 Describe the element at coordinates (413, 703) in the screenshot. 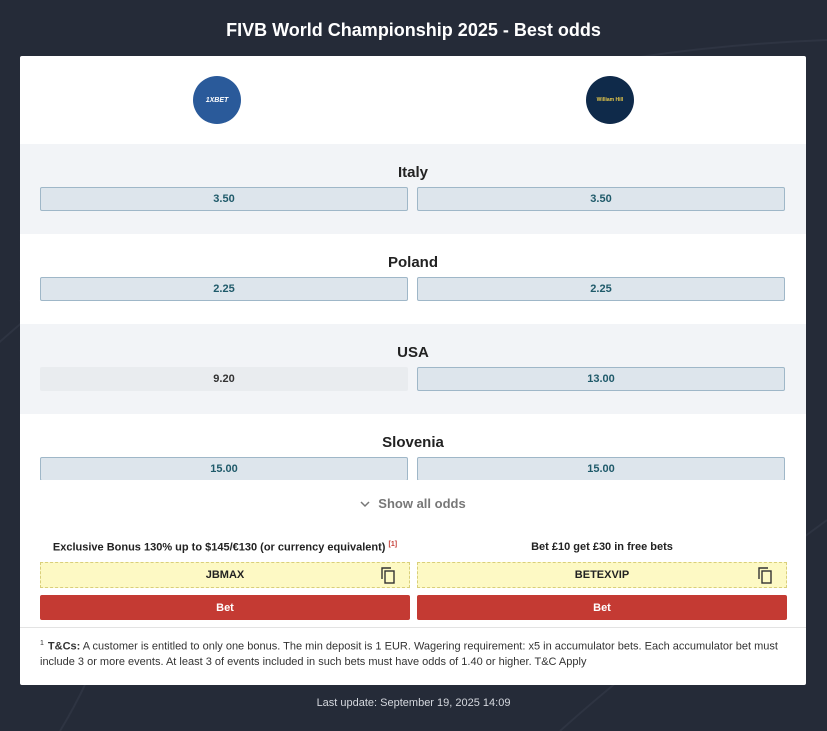

I see `last-update: Last update: September 19, 2025 14:09` at that location.